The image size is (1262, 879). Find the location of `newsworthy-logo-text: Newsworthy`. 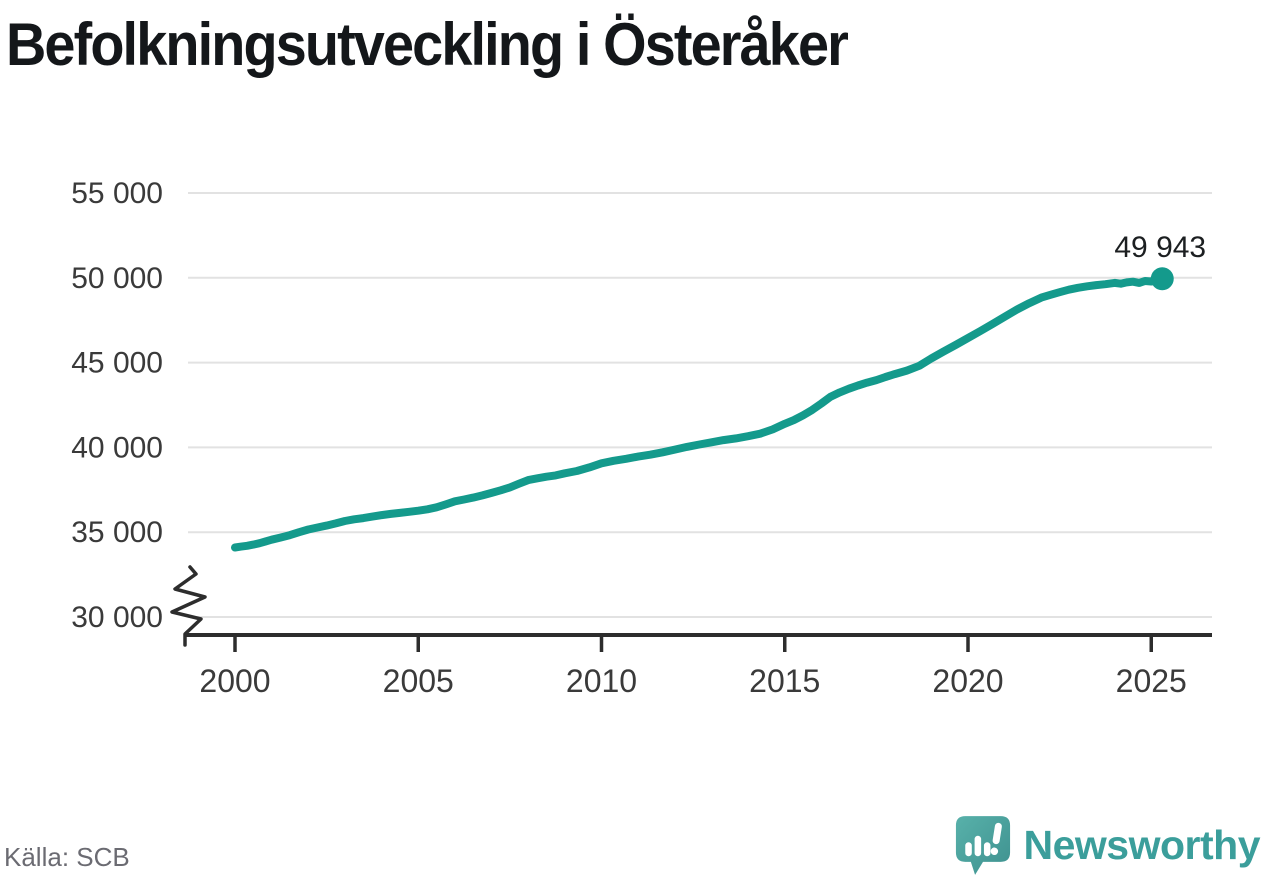

newsworthy-logo-text: Newsworthy is located at coordinates (1142, 845).